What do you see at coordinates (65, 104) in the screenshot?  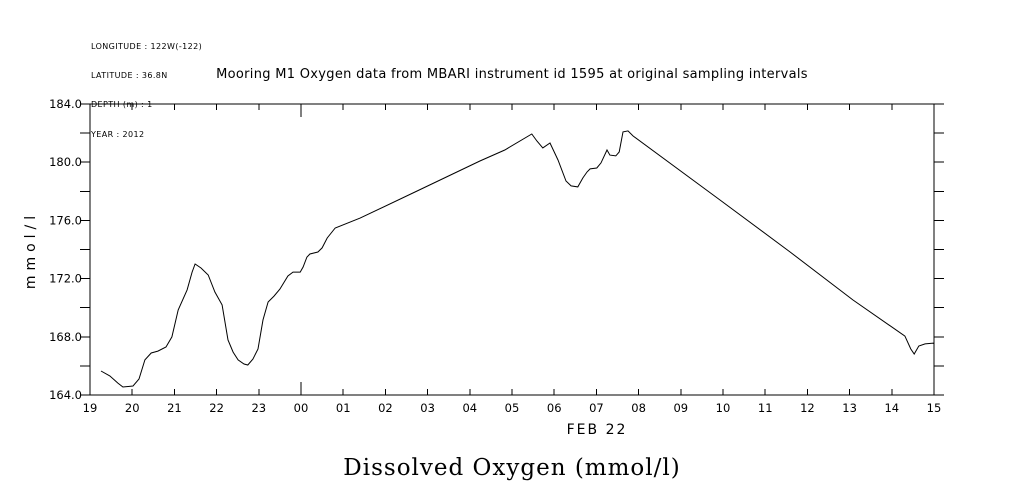 I see `y-axis-tick-label: 184.0` at bounding box center [65, 104].